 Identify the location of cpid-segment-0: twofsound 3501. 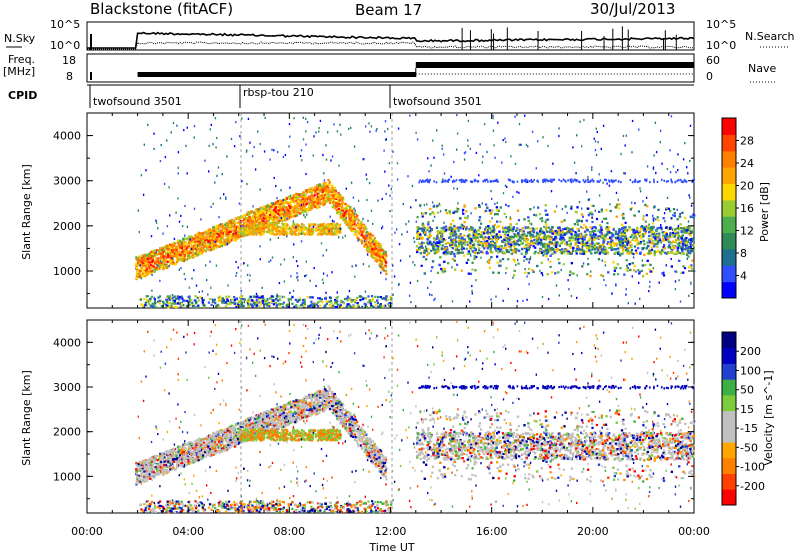
(137, 101).